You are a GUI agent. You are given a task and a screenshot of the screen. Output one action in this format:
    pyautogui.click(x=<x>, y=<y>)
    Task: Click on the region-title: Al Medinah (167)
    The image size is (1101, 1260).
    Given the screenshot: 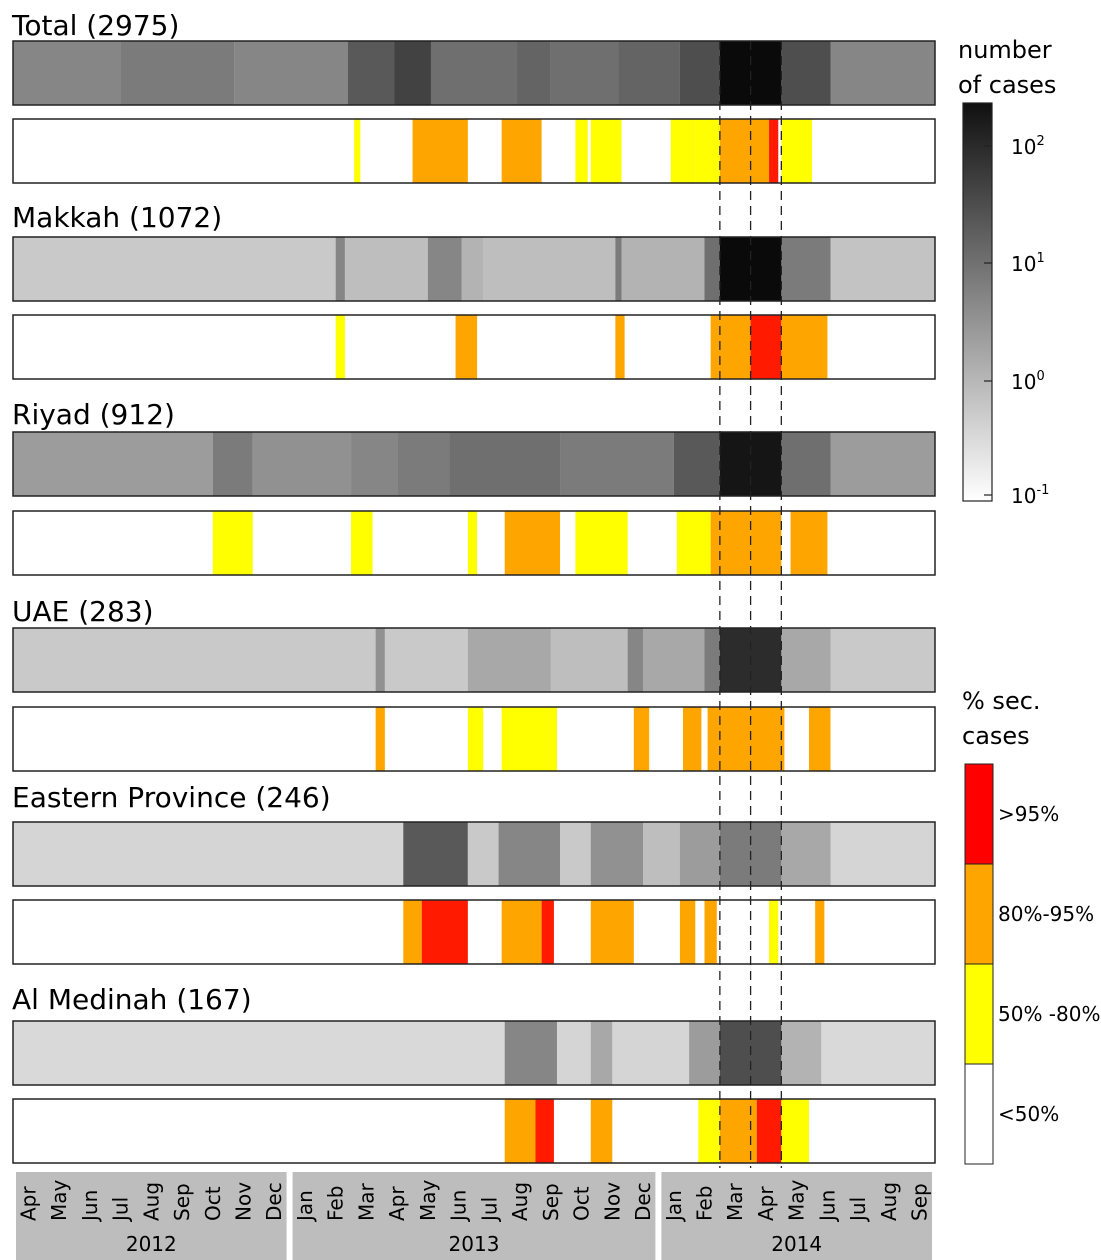 What is the action you would take?
    pyautogui.click(x=132, y=999)
    